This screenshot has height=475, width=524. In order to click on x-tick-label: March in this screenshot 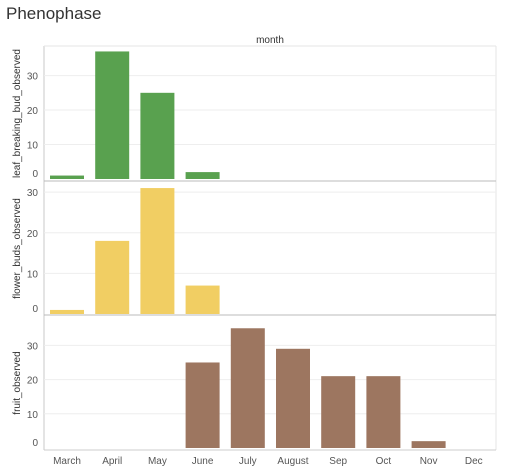, I will do `click(67, 461)`.